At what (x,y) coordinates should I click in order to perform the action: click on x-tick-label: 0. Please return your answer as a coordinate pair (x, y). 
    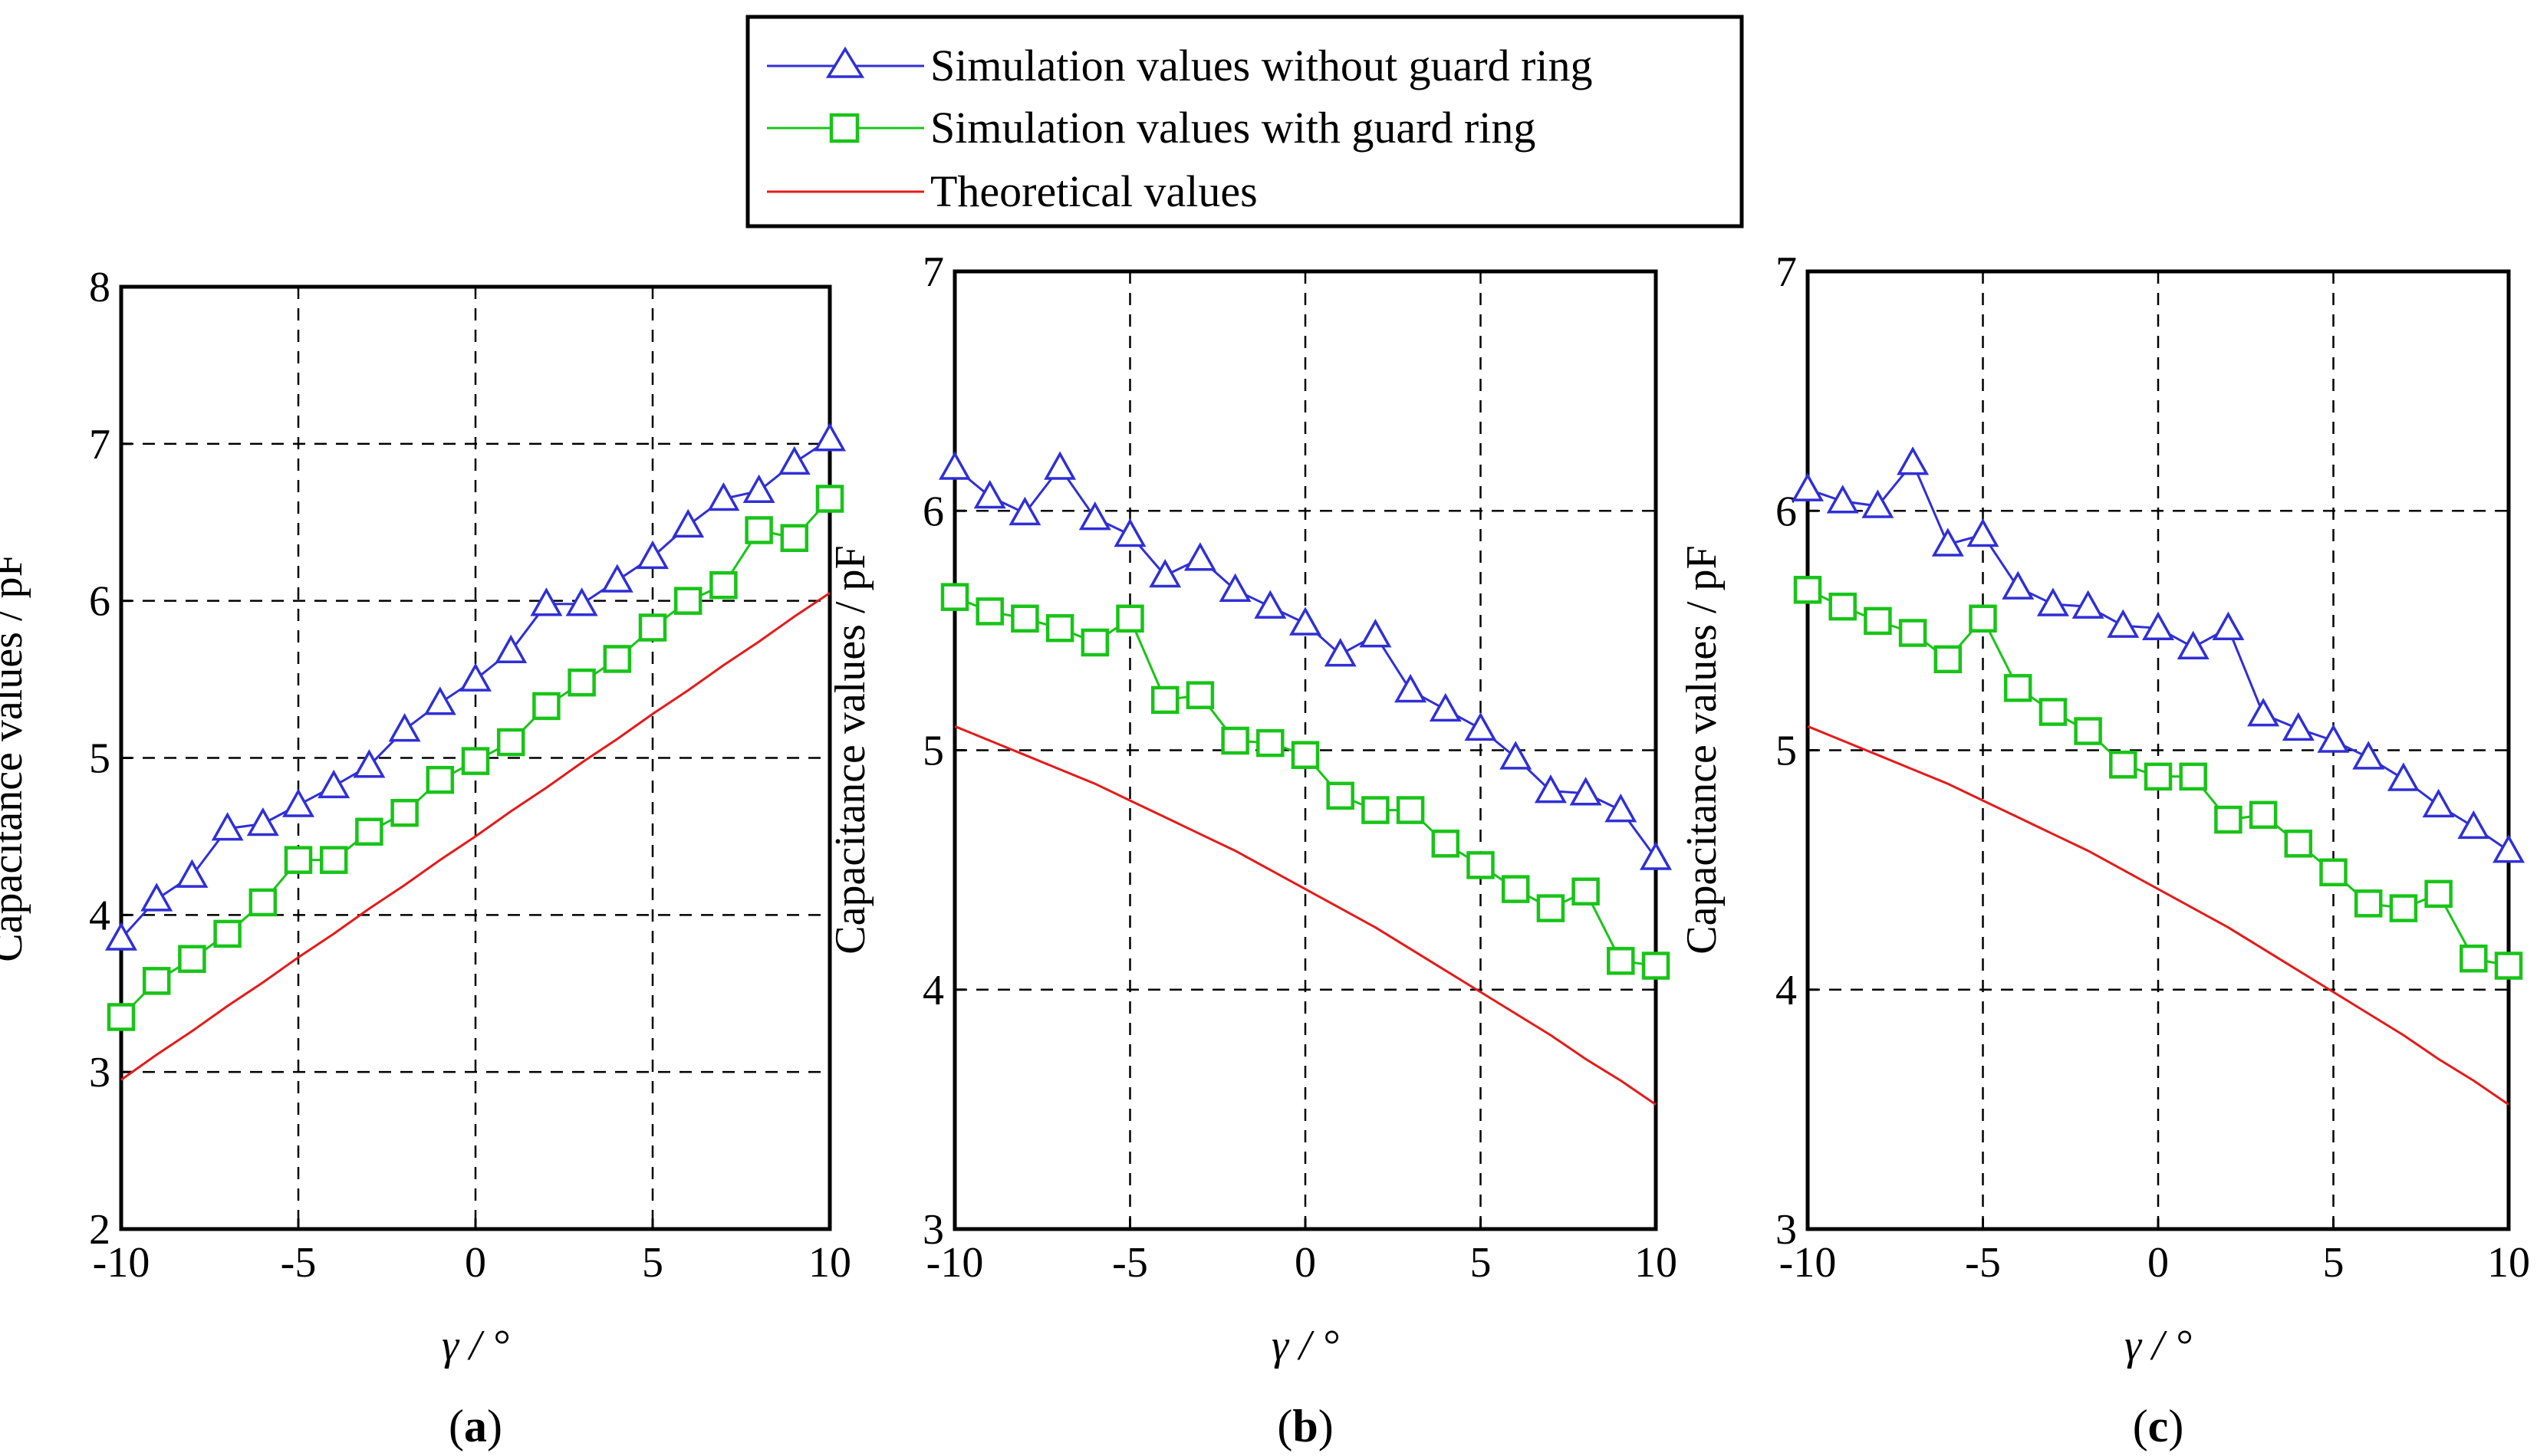
    Looking at the image, I should click on (1305, 1263).